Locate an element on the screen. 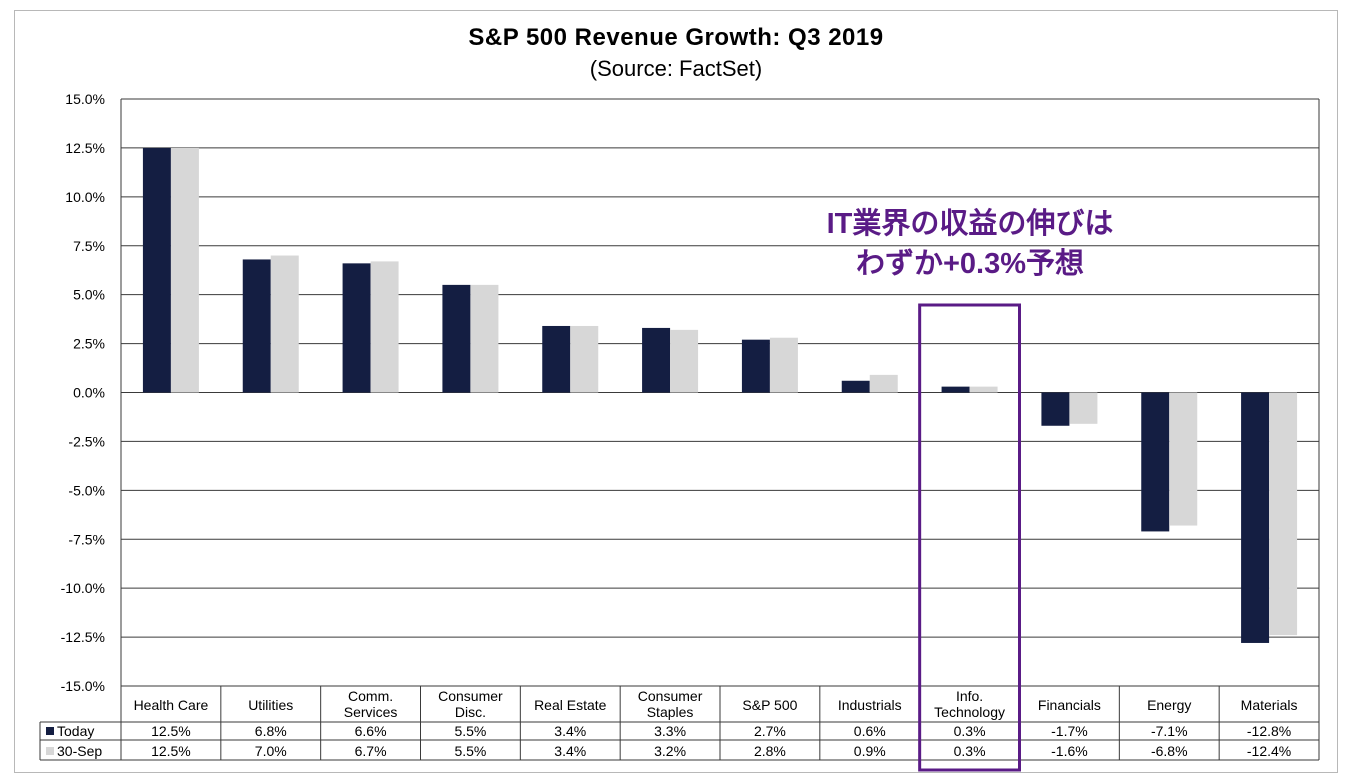 The image size is (1352, 778). y-tick-label: 15.0% is located at coordinates (85, 99).